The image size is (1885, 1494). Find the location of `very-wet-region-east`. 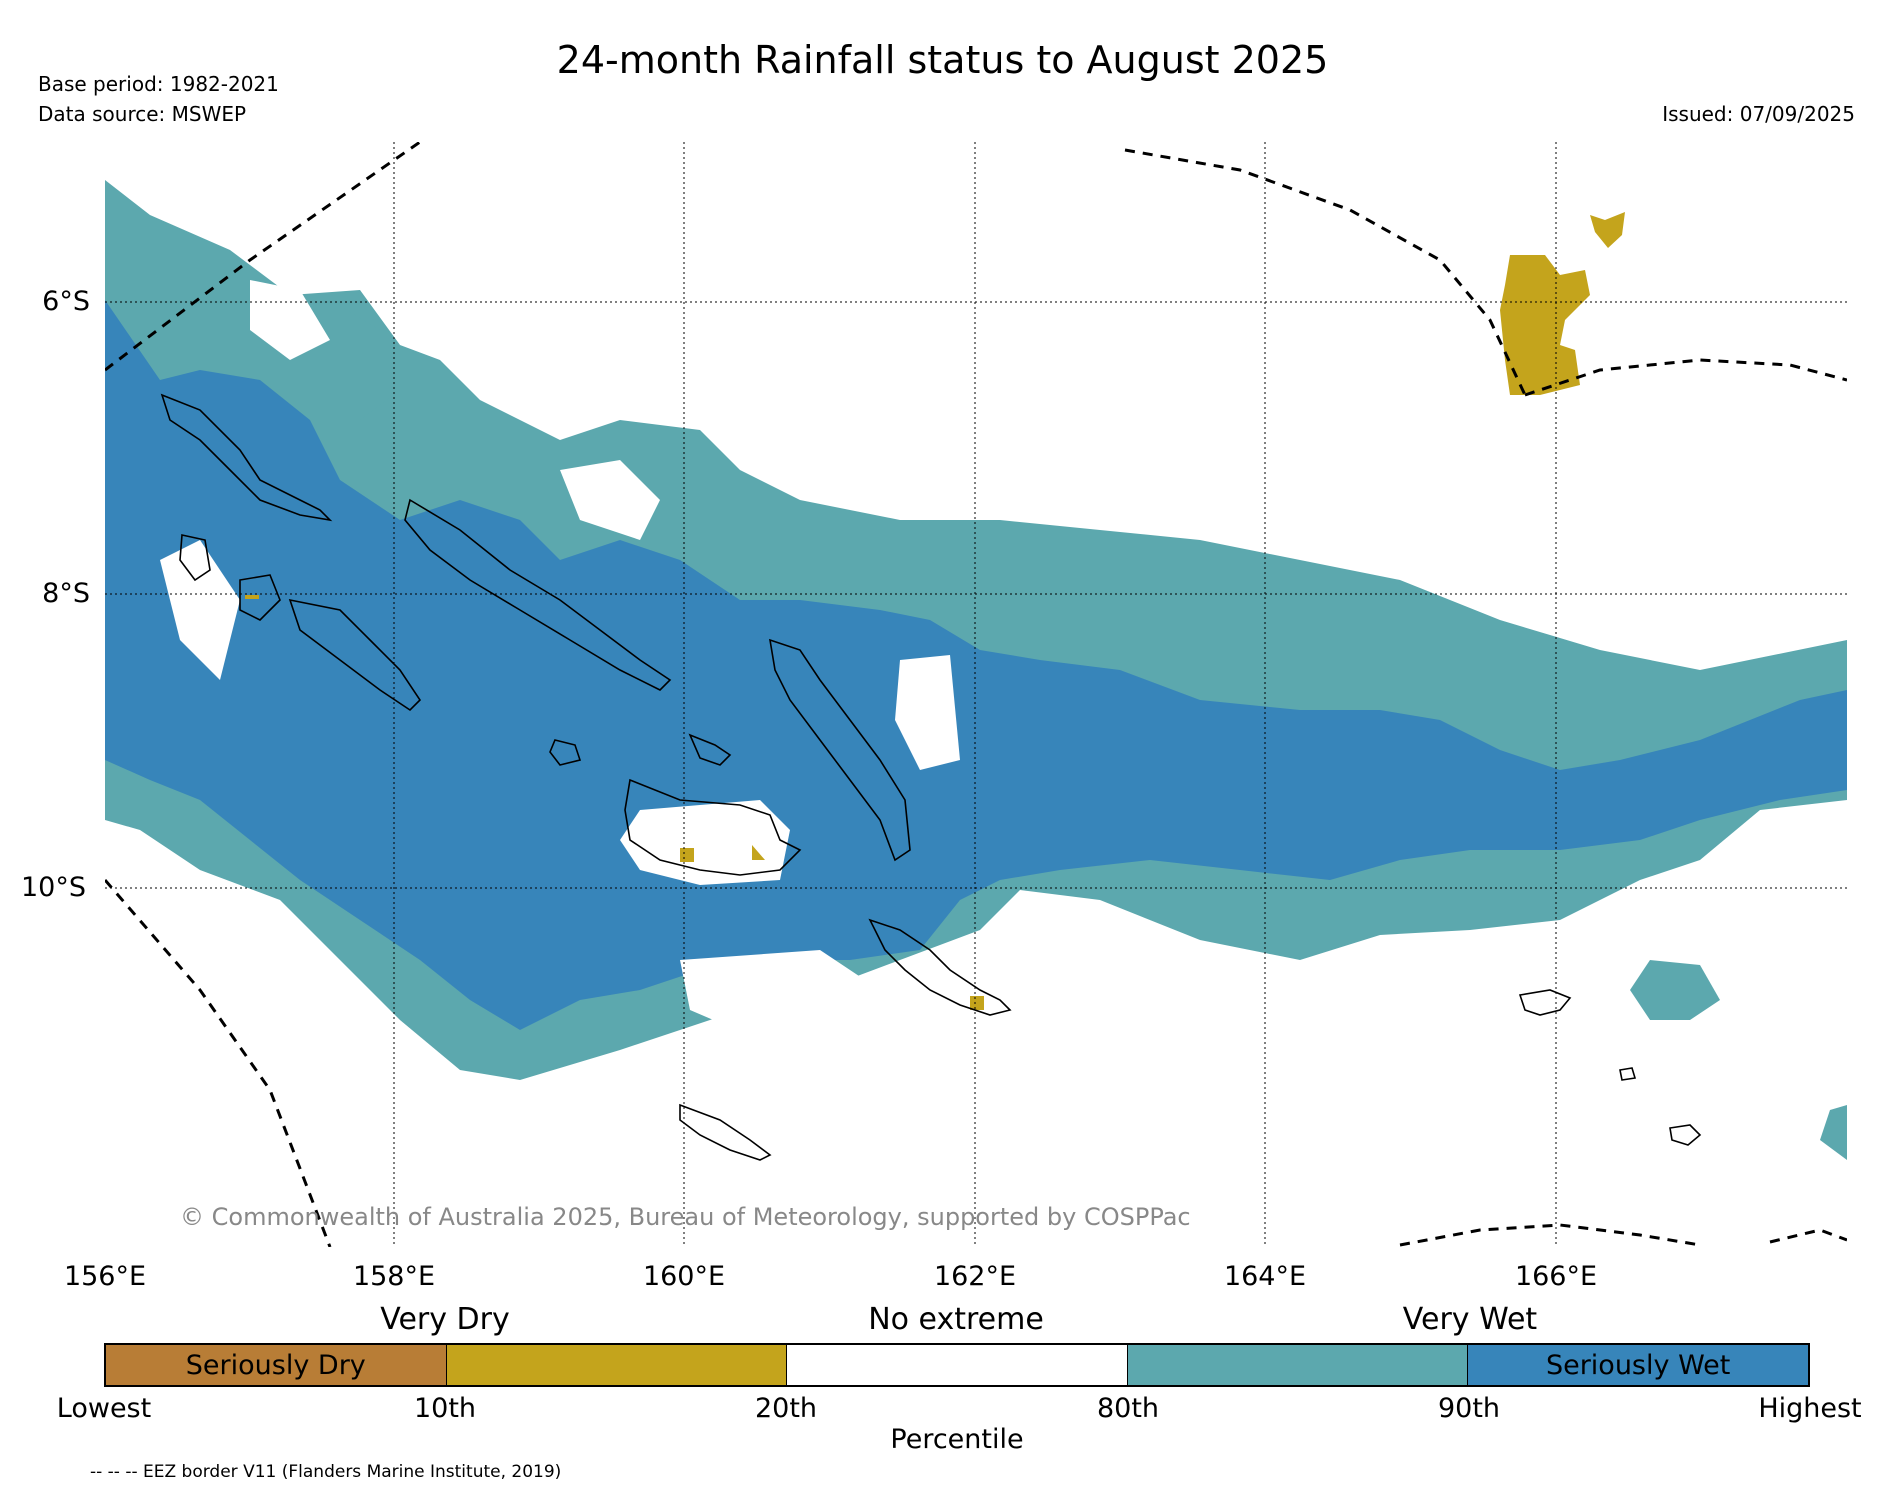

very-wet-region-east is located at coordinates (1675, 990).